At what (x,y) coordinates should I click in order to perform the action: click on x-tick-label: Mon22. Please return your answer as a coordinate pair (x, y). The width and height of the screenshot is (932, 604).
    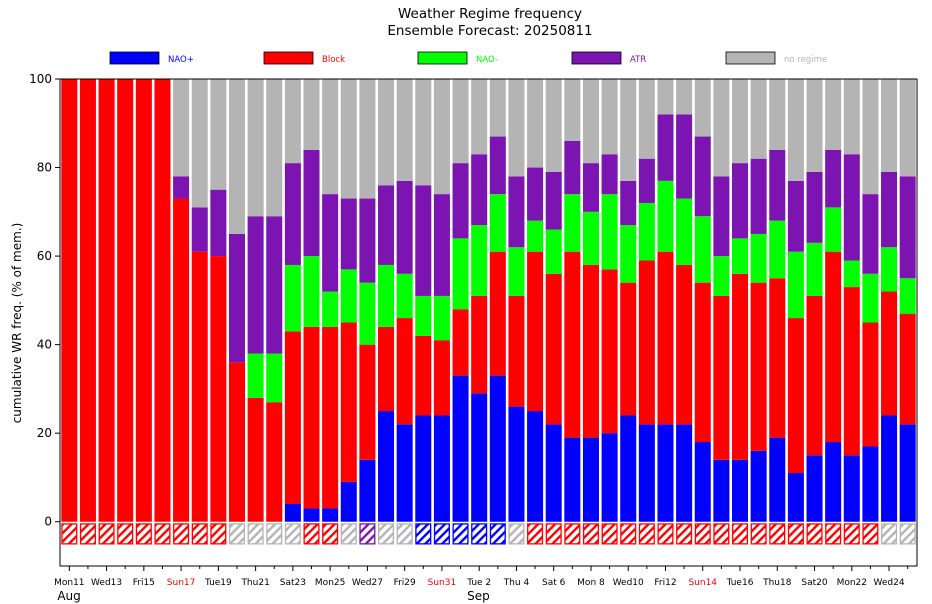
    Looking at the image, I should click on (852, 583).